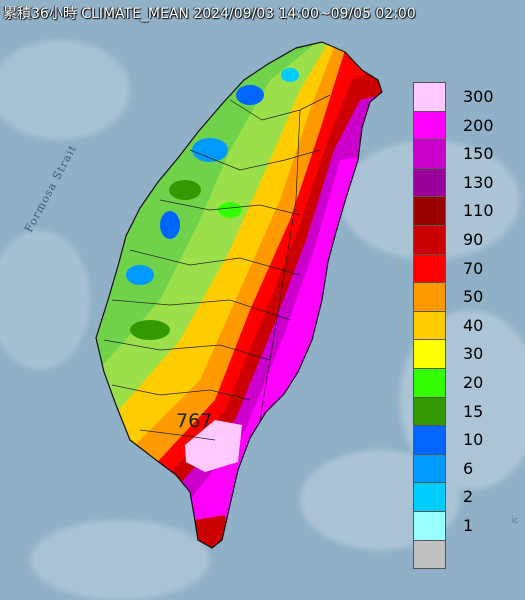 The height and width of the screenshot is (600, 525). I want to click on legend-label: 1, so click(468, 525).